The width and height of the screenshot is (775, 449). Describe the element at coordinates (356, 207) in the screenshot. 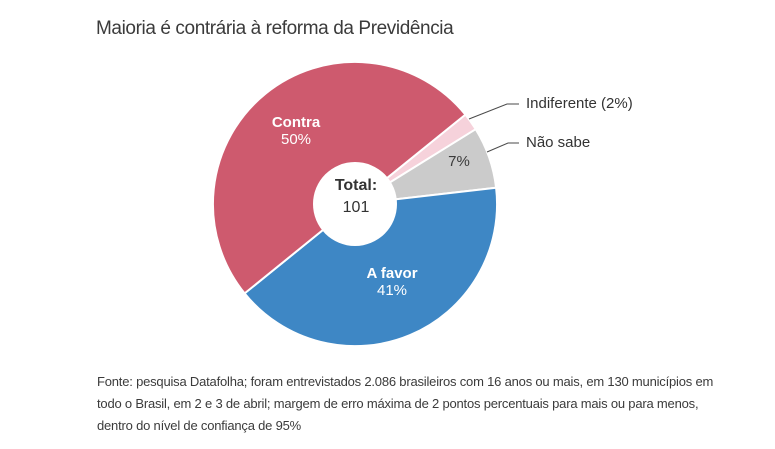

I see `total-value: 101` at that location.